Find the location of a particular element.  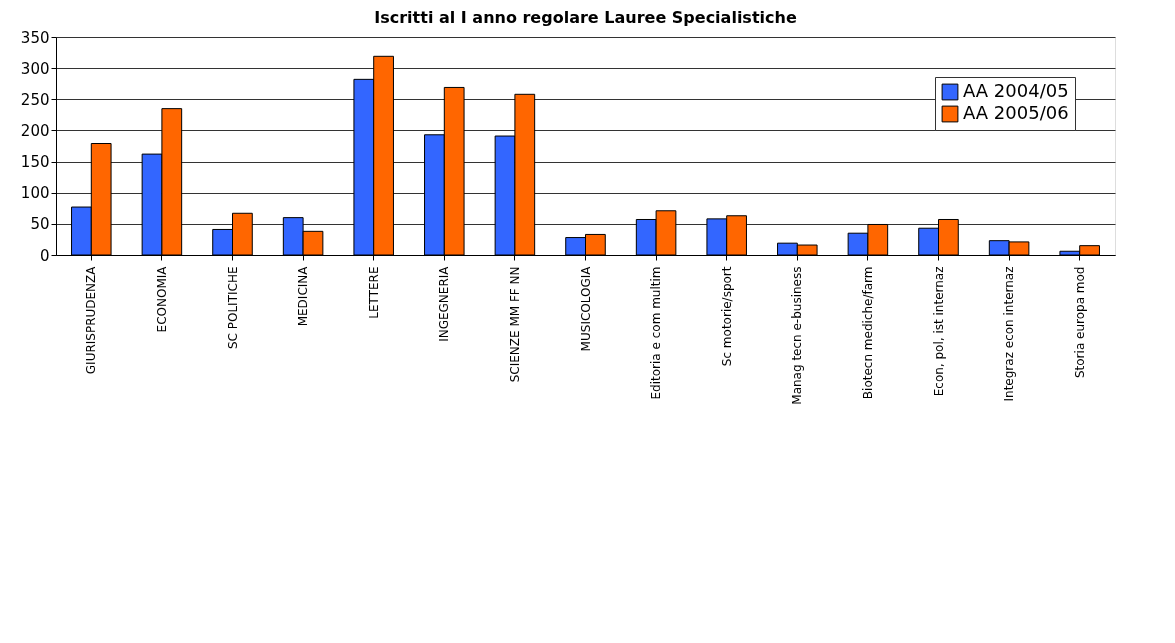

x-tick-label: SCIENZE MM FF NN is located at coordinates (514, 324).